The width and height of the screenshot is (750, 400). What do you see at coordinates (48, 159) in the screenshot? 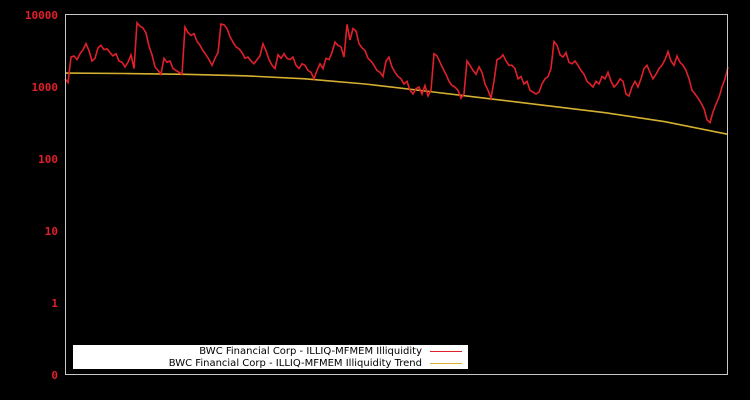
I see `y-tick-label: 100` at bounding box center [48, 159].